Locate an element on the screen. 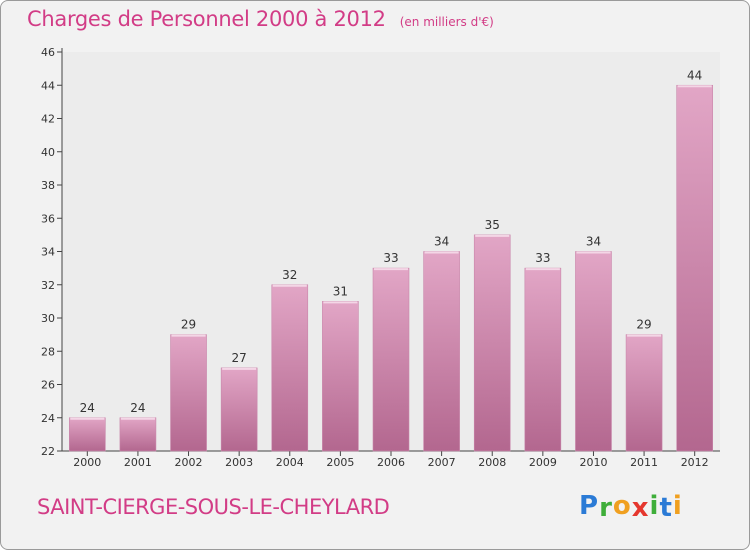 This screenshot has width=750, height=550. data-label: 32 is located at coordinates (289, 275).